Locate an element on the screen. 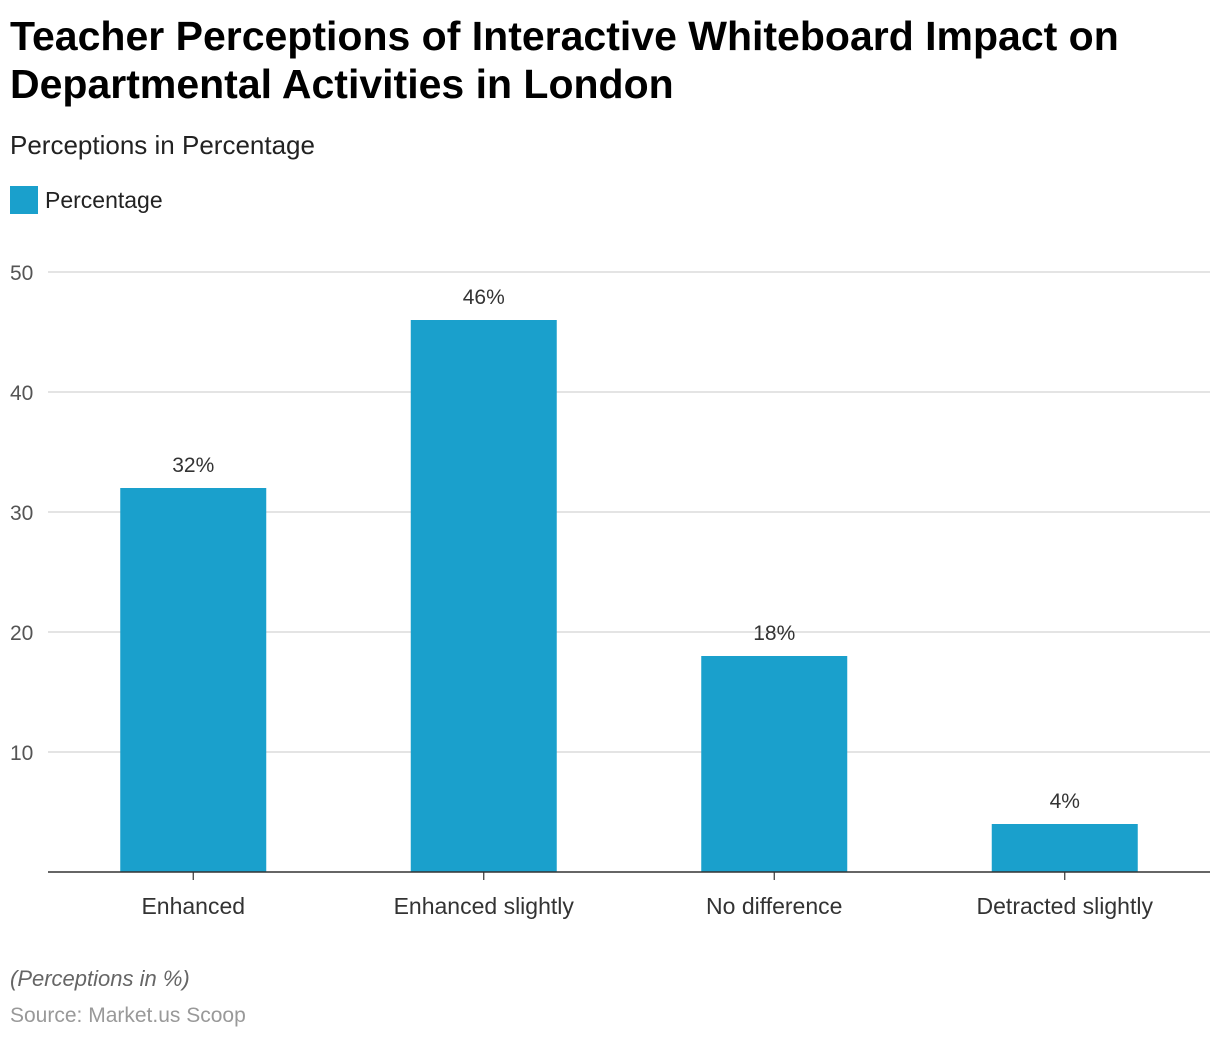 This screenshot has width=1220, height=1042. y-tick-label: 20 is located at coordinates (21, 633).